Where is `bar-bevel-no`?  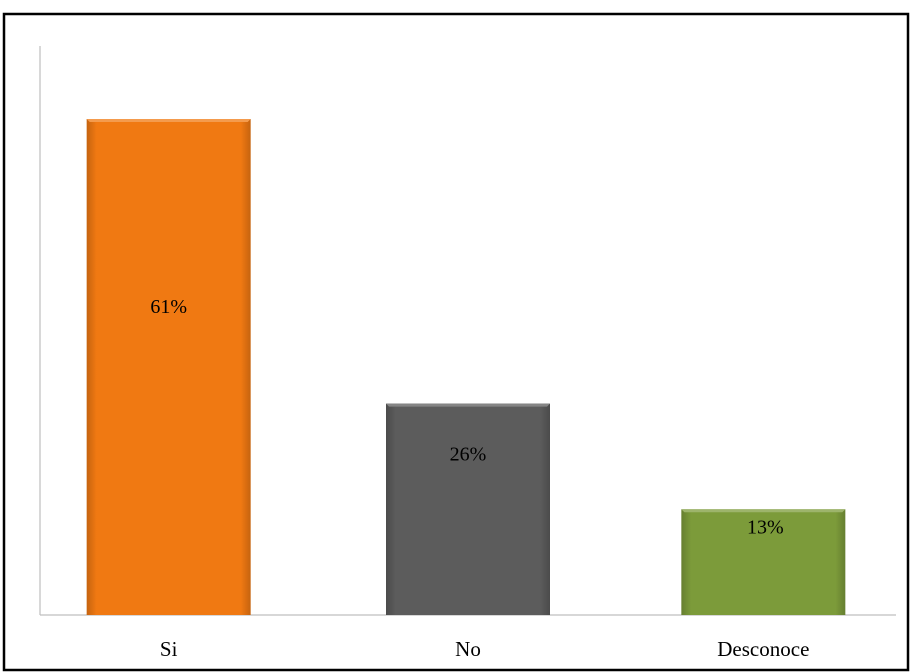 bar-bevel-no is located at coordinates (468, 405).